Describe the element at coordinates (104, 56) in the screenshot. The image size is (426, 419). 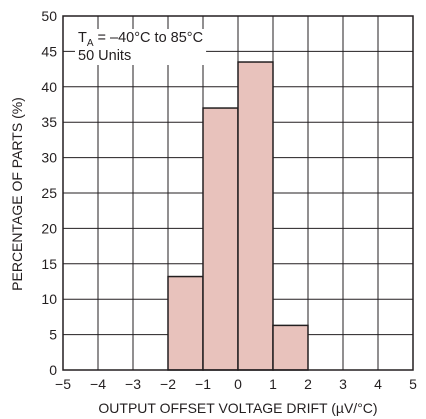
I see `annotation-units: 50 Units` at that location.